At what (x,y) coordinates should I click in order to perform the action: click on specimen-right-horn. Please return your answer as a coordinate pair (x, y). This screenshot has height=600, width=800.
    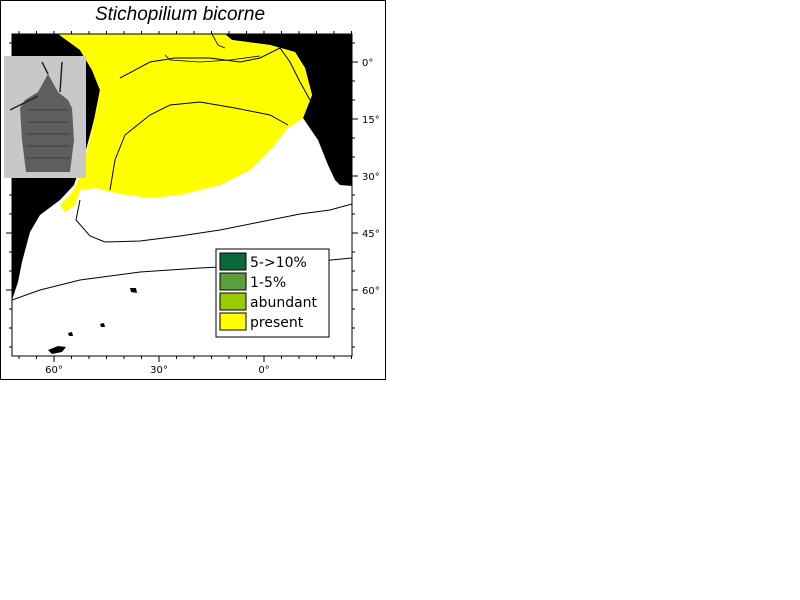
    Looking at the image, I should click on (61, 77).